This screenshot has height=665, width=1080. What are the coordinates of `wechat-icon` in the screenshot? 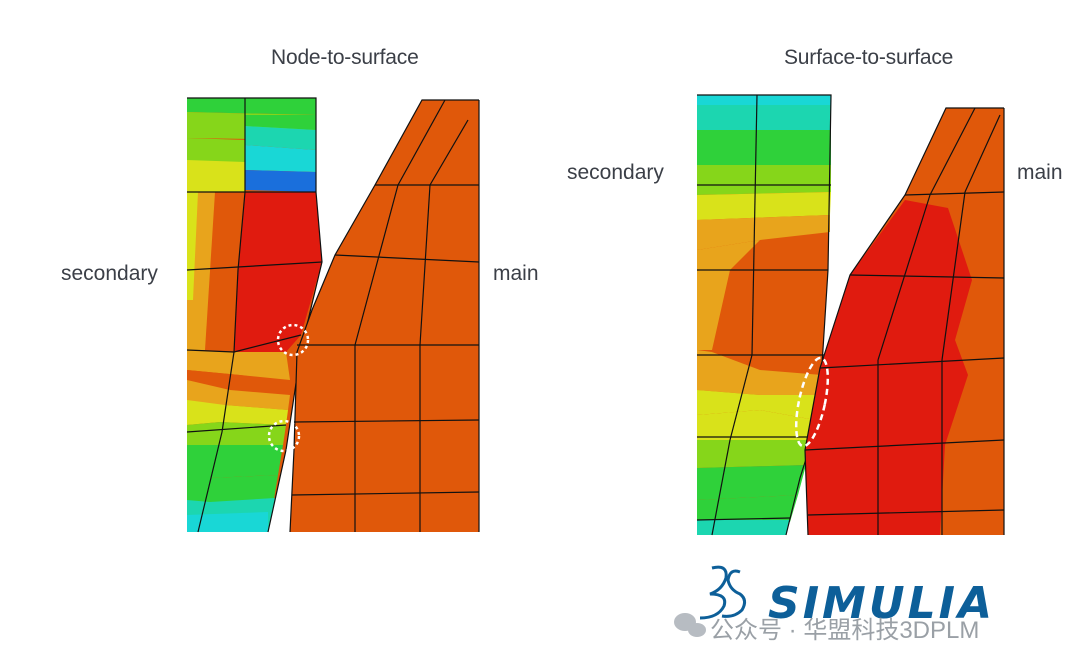 It's located at (690, 625).